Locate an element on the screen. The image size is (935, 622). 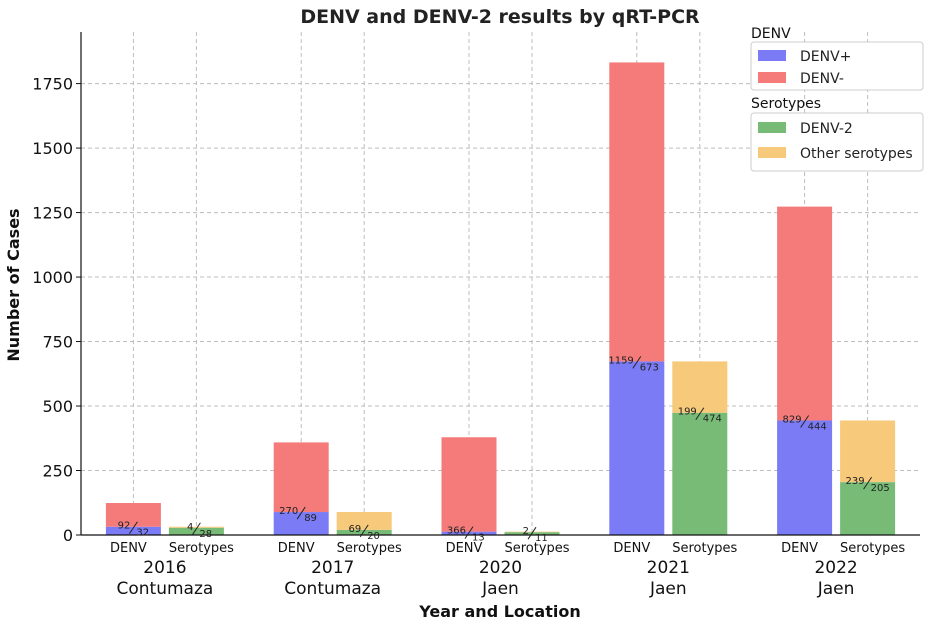
annotation-serotypes-top-value: 69 is located at coordinates (354, 529).